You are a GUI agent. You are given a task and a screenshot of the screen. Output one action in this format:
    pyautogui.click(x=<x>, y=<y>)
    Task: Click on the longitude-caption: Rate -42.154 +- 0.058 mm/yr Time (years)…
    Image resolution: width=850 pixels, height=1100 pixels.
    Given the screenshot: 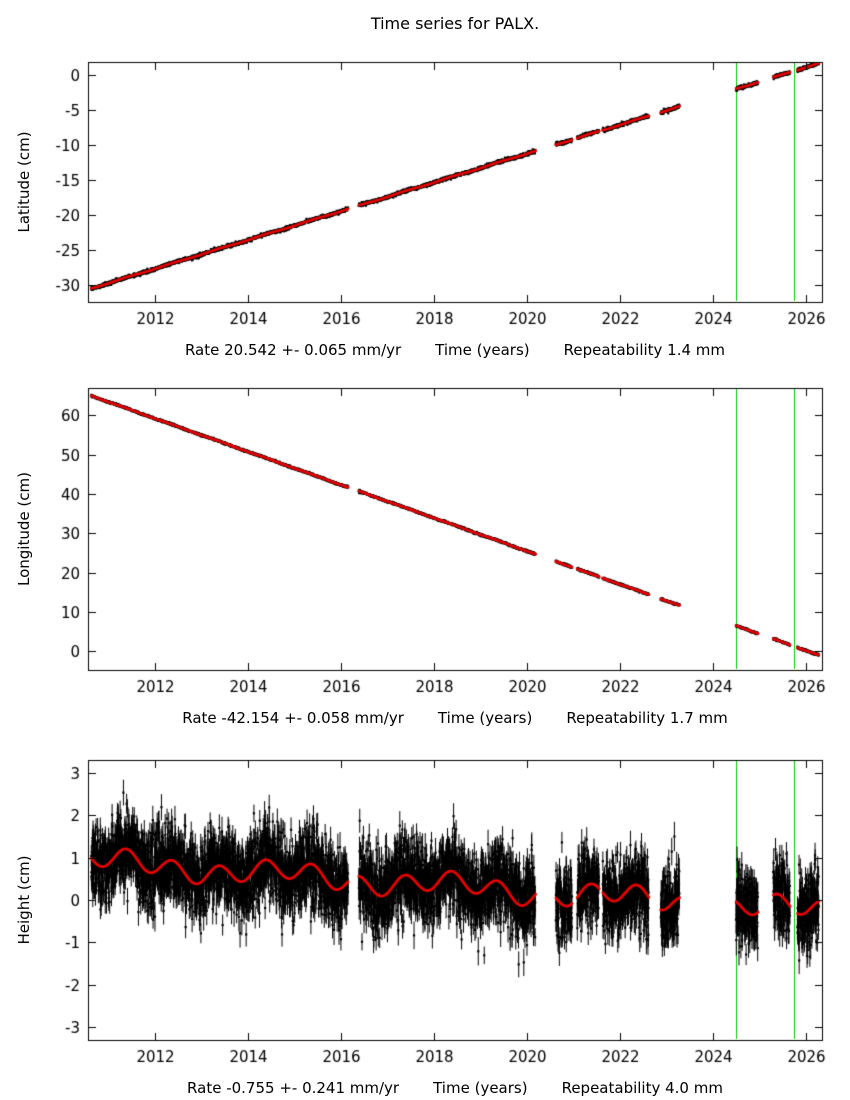 What is the action you would take?
    pyautogui.click(x=455, y=718)
    